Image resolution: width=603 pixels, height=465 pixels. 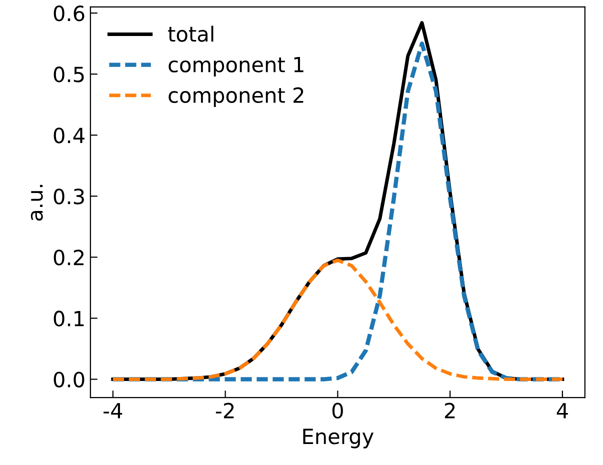 I want to click on y-tick-label: 0.1, so click(x=69, y=318).